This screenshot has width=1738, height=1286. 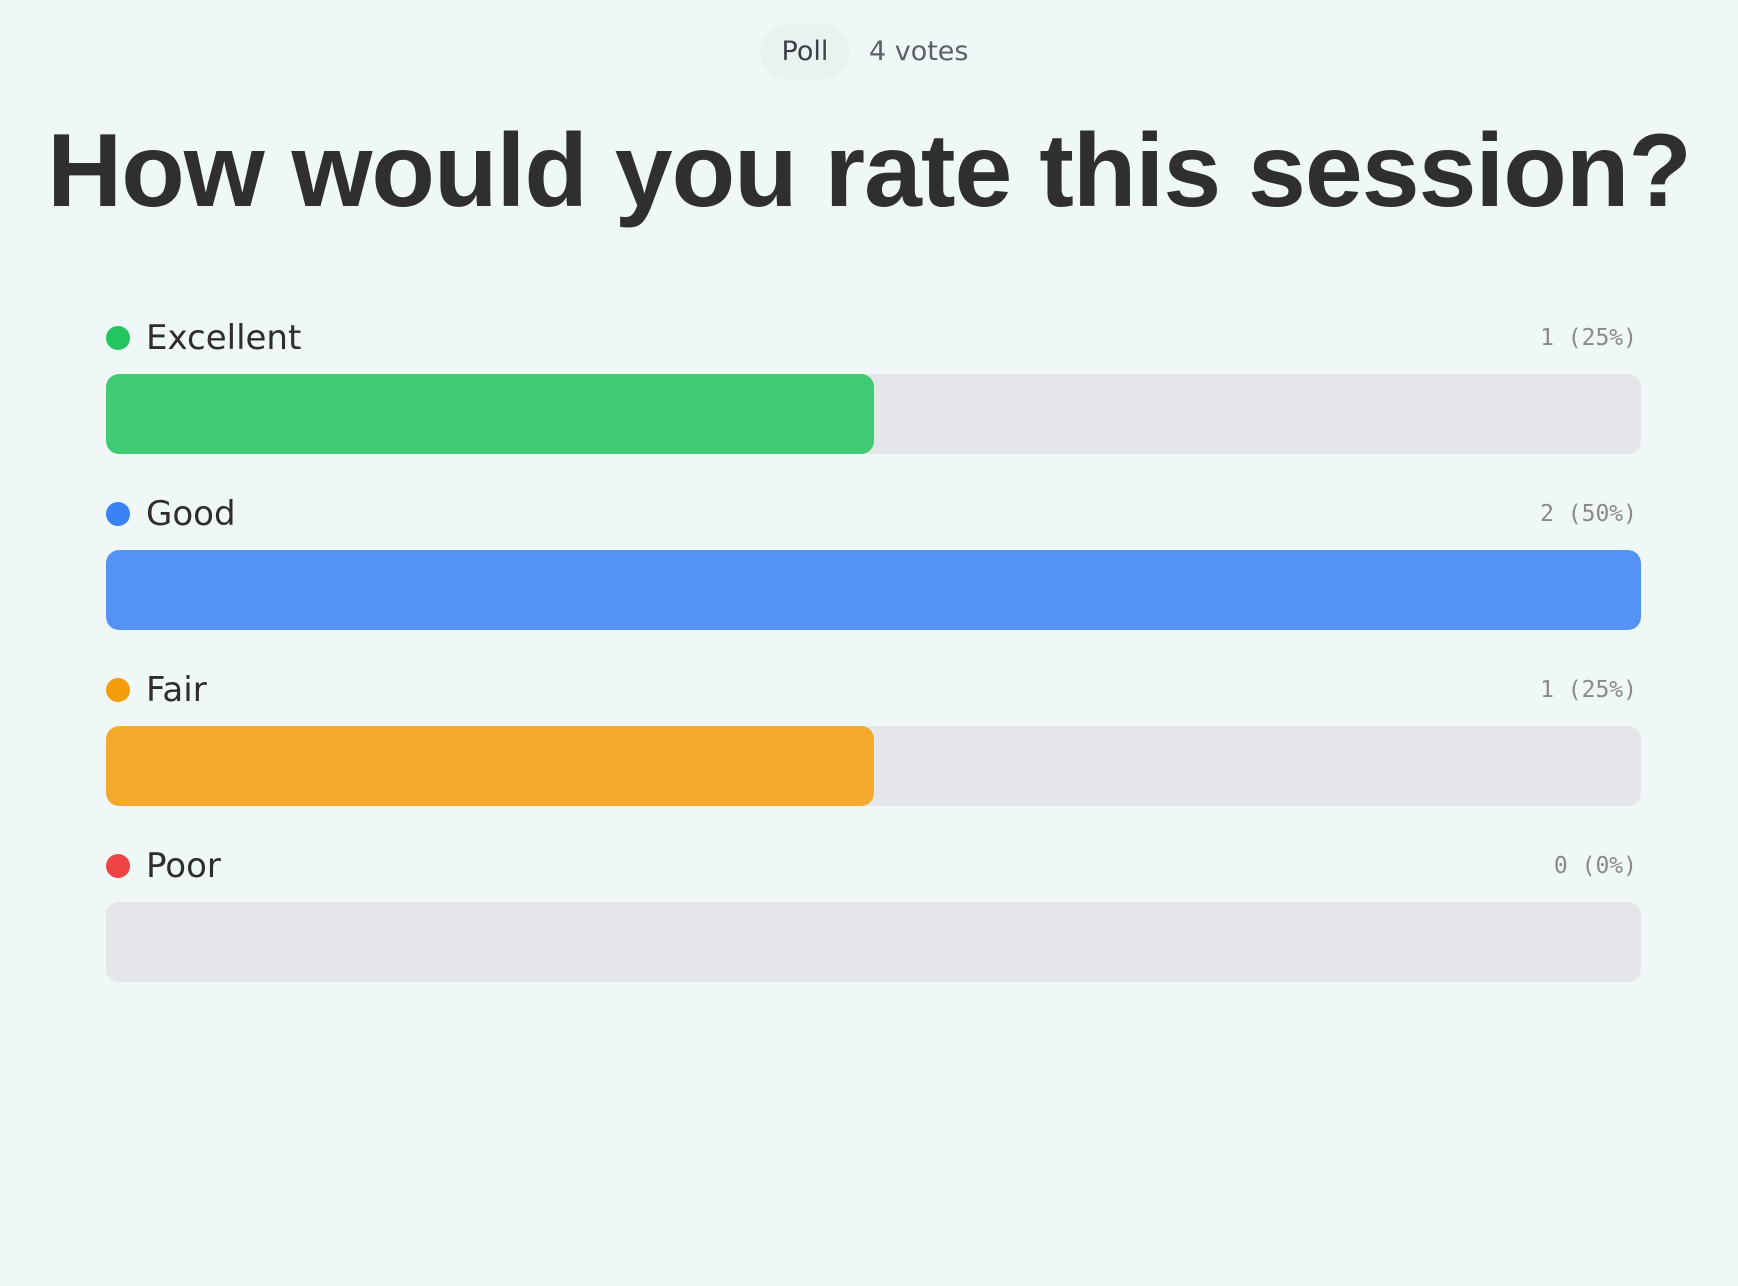 I want to click on question: How would you rate this session?, so click(x=869, y=171).